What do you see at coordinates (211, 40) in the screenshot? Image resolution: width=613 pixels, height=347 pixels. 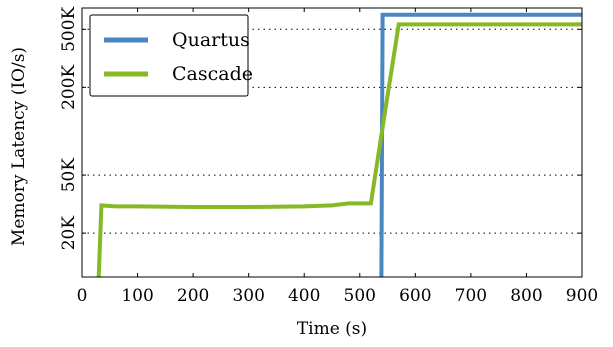 I see `legend-label-quartus: Quartus` at bounding box center [211, 40].